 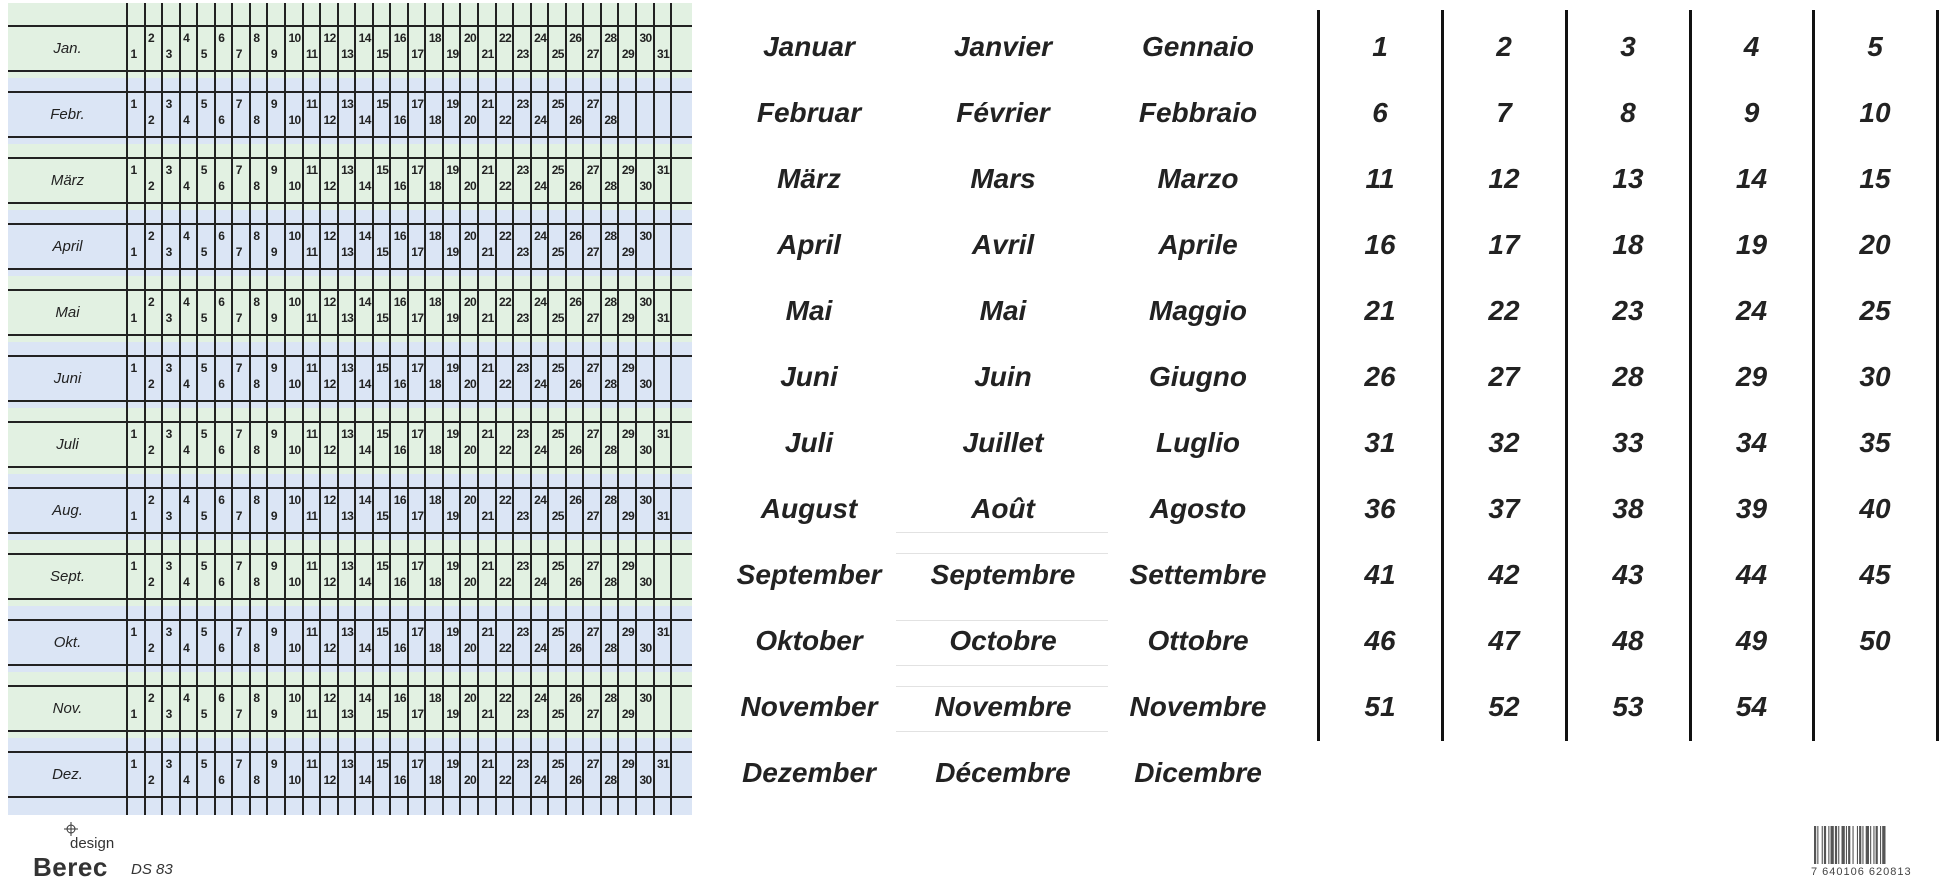 I want to click on day-number: 20, so click(x=470, y=698).